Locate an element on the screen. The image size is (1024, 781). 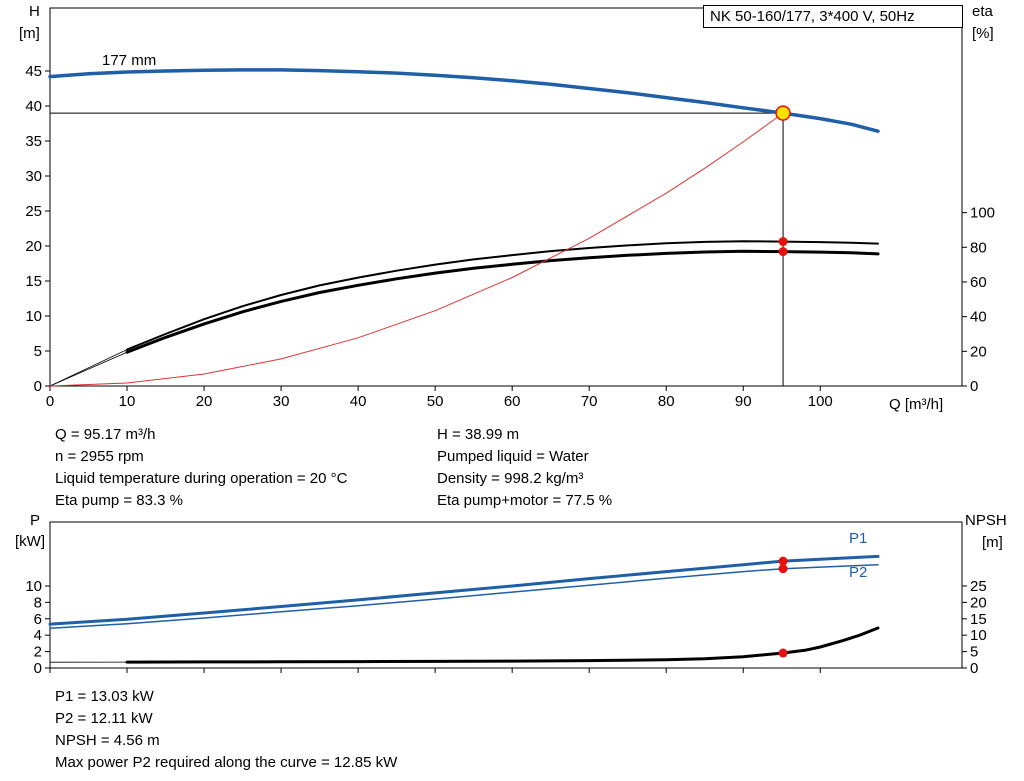
info-line-eta-pump: Eta pump = 83.3 % is located at coordinates (119, 500).